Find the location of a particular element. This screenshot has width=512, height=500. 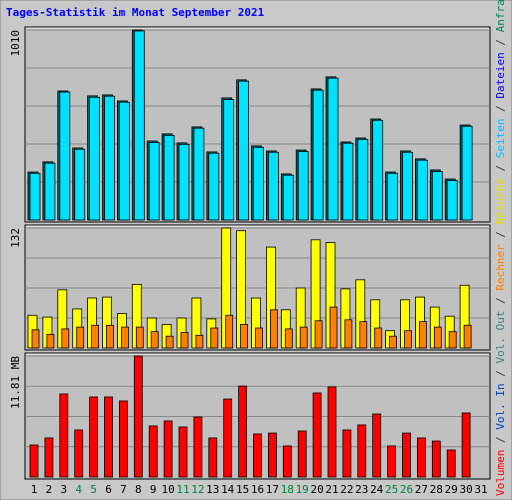

x-tick-label: 10 is located at coordinates (167, 489).